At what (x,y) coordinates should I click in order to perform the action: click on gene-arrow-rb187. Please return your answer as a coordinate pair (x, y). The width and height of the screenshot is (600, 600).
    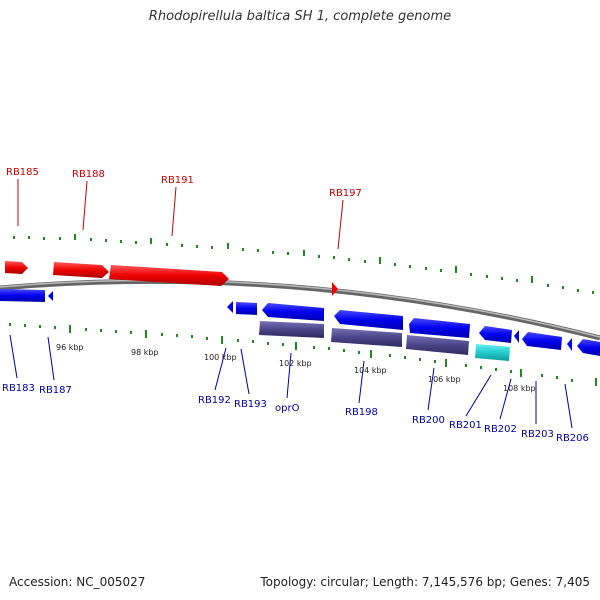
    Looking at the image, I should click on (50, 296).